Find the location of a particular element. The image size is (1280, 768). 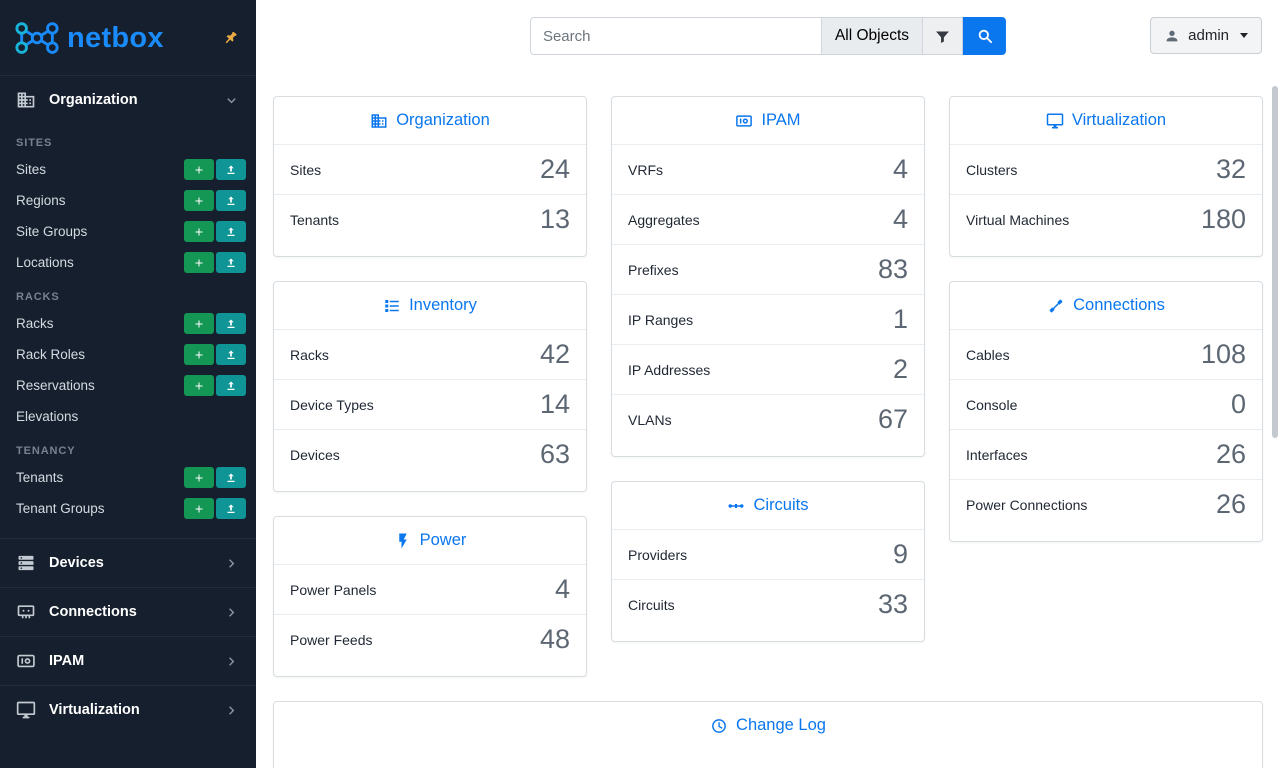

stat-row-ip-addresses: IP Addresses 2 is located at coordinates (768, 369).